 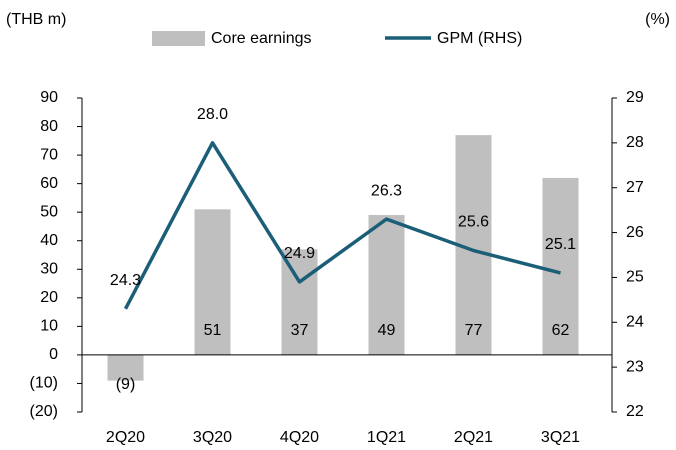 What do you see at coordinates (49, 297) in the screenshot?
I see `y-tick-label: 20` at bounding box center [49, 297].